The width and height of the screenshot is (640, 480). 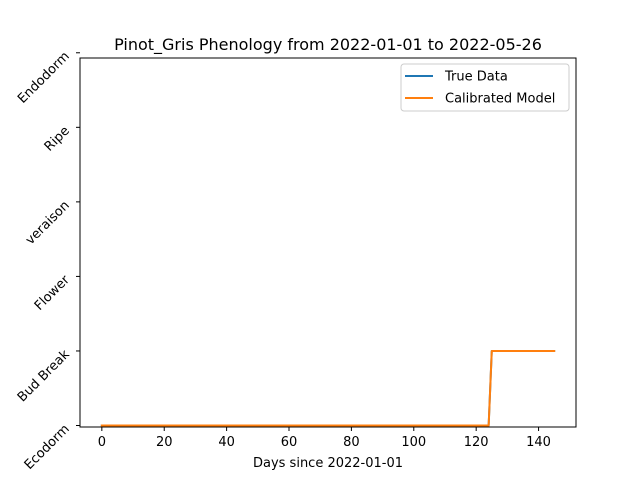 I want to click on legend-box, so click(x=485, y=87).